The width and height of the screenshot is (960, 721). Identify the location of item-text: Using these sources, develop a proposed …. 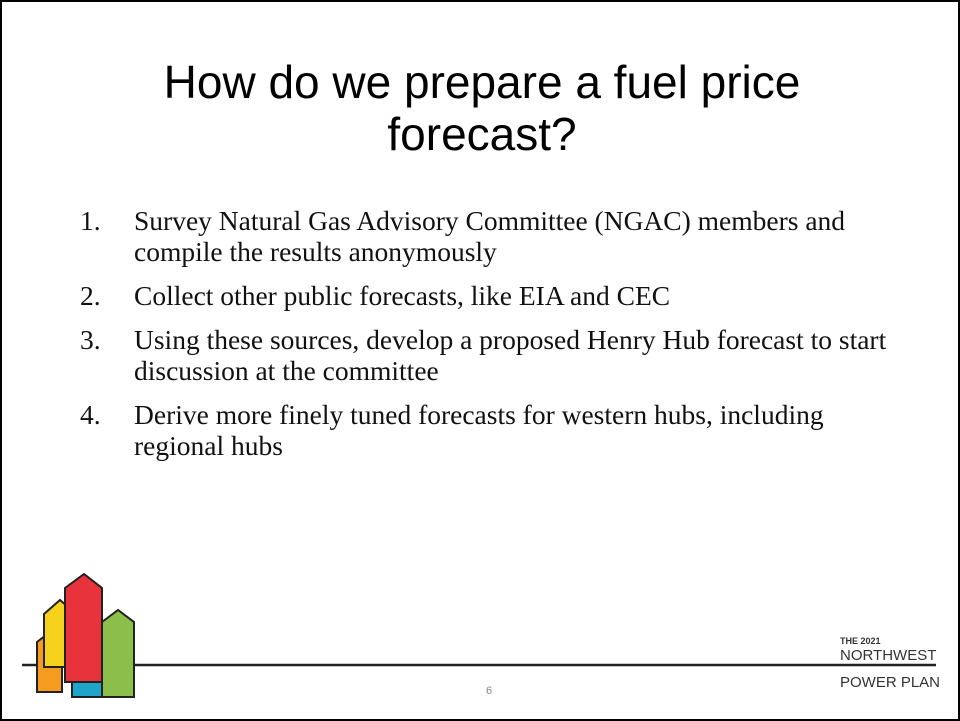
(510, 355).